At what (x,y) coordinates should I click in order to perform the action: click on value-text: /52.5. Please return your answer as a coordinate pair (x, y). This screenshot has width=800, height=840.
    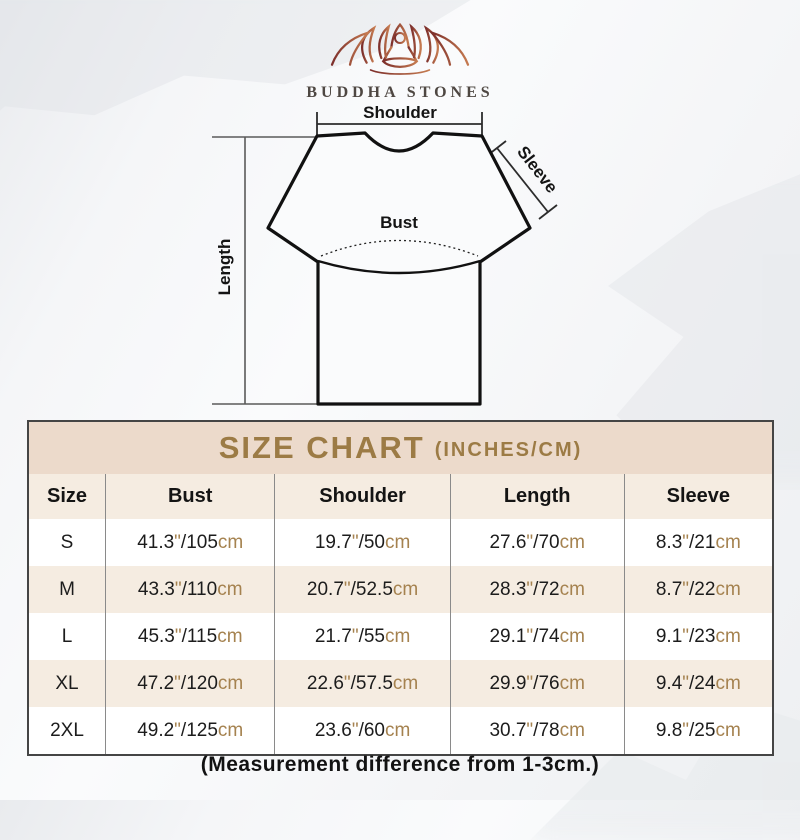
    Looking at the image, I should click on (371, 589).